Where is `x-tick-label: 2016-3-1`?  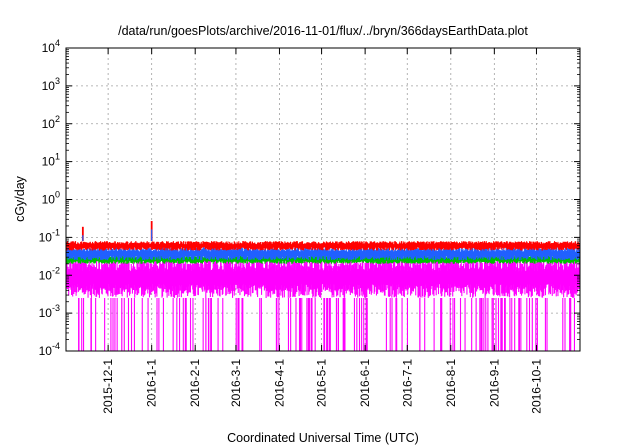
x-tick-label: 2016-3-1 is located at coordinates (236, 383).